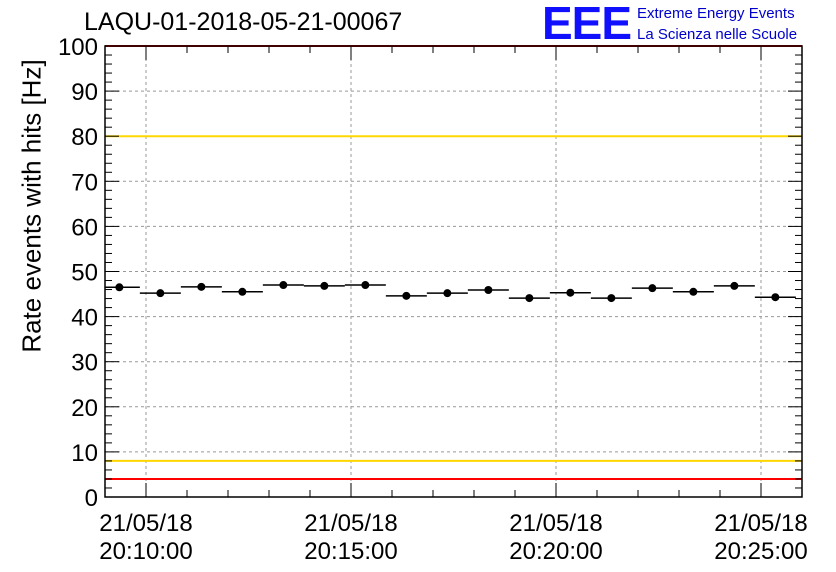 The image size is (836, 572). I want to click on logo-line-2: La Scienza nelle Scuole, so click(717, 34).